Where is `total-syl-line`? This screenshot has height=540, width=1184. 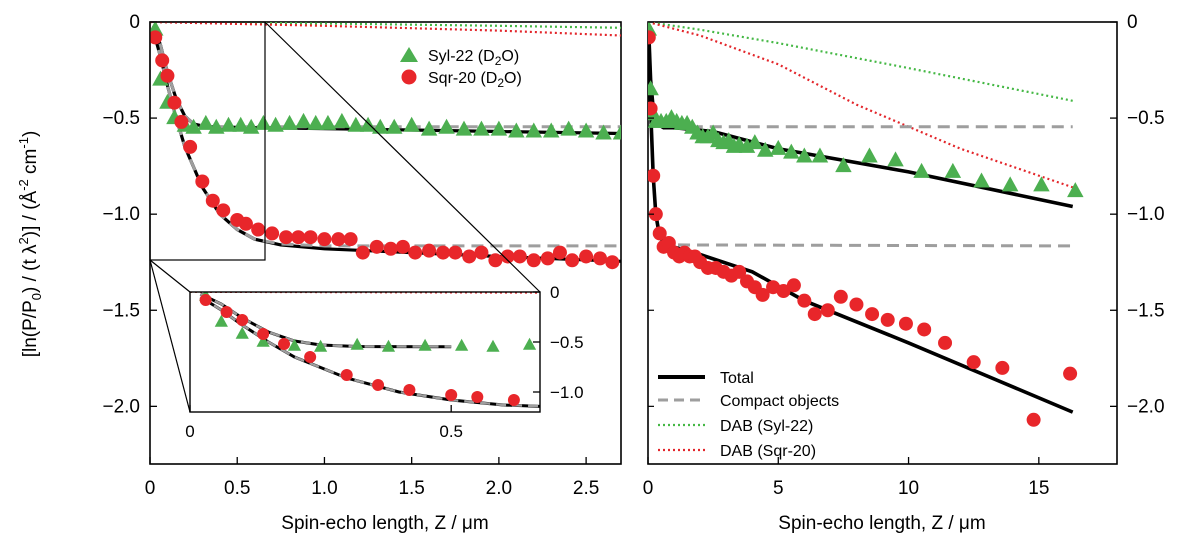
total-syl-line is located at coordinates (386, 80).